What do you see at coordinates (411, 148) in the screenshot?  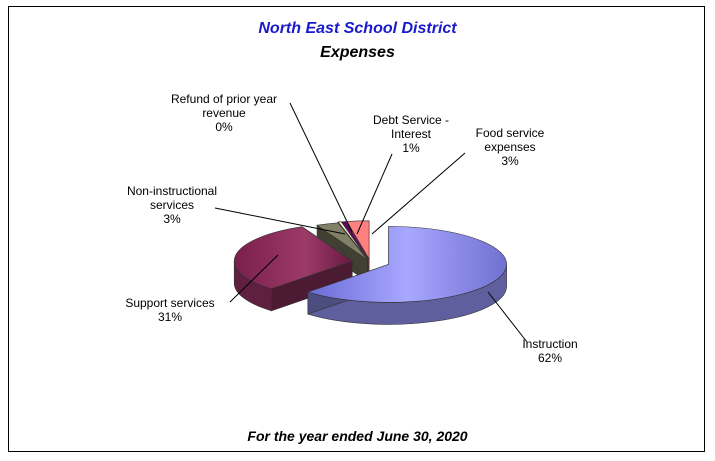 I see `label-debt-service-interest-percent: 1%` at bounding box center [411, 148].